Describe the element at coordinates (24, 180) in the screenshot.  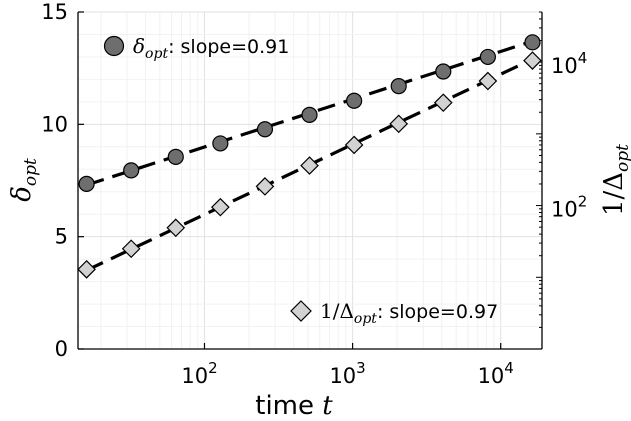
I see `left-axis-label: δopt` at that location.